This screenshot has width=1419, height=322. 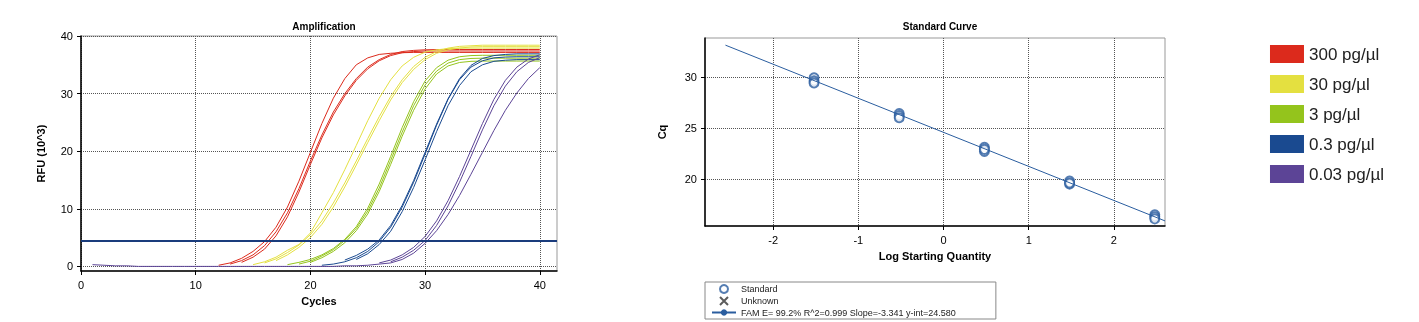 What do you see at coordinates (324, 26) in the screenshot?
I see `chart-title: Amplification` at bounding box center [324, 26].